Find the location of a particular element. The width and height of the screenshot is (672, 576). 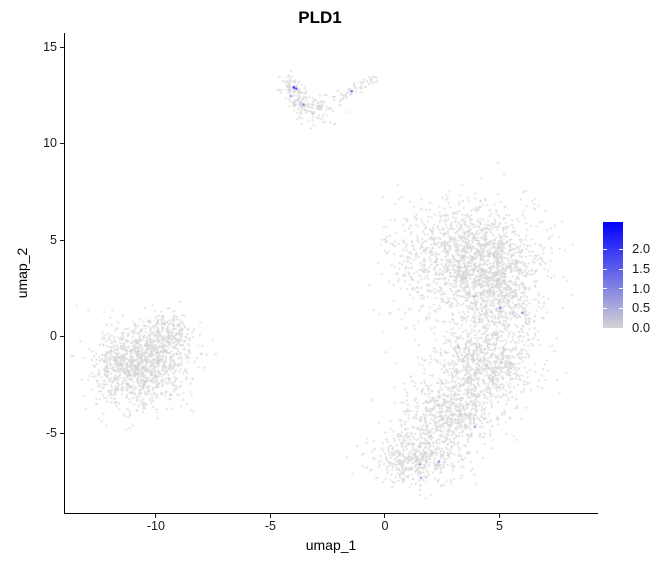

y-tick-label: 10 is located at coordinates (50, 143).